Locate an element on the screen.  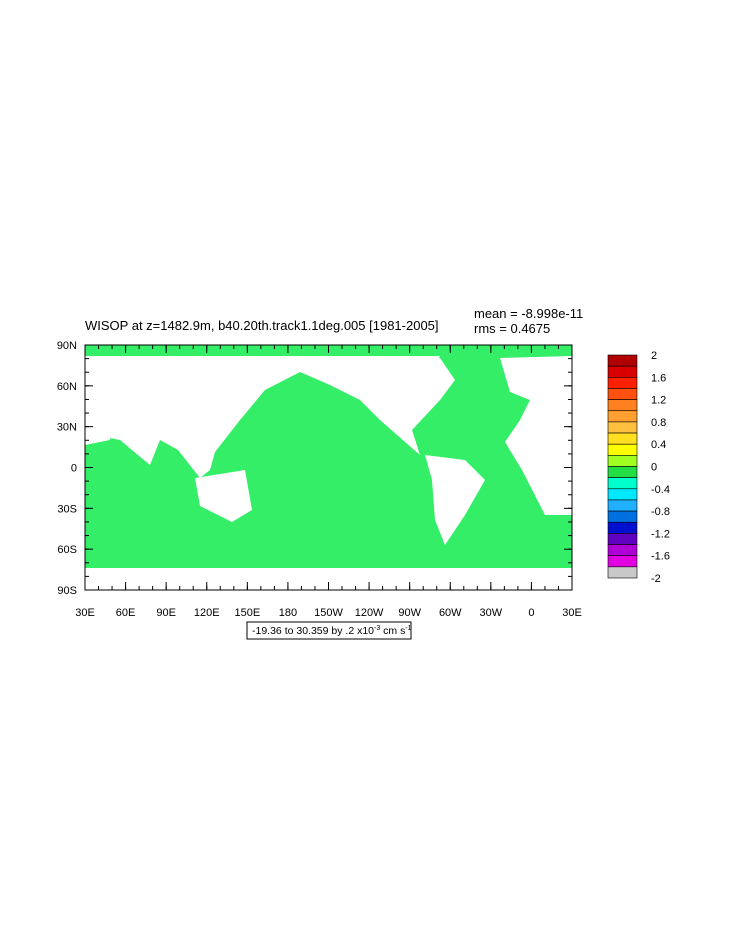
lon-label: 60W is located at coordinates (450, 613).